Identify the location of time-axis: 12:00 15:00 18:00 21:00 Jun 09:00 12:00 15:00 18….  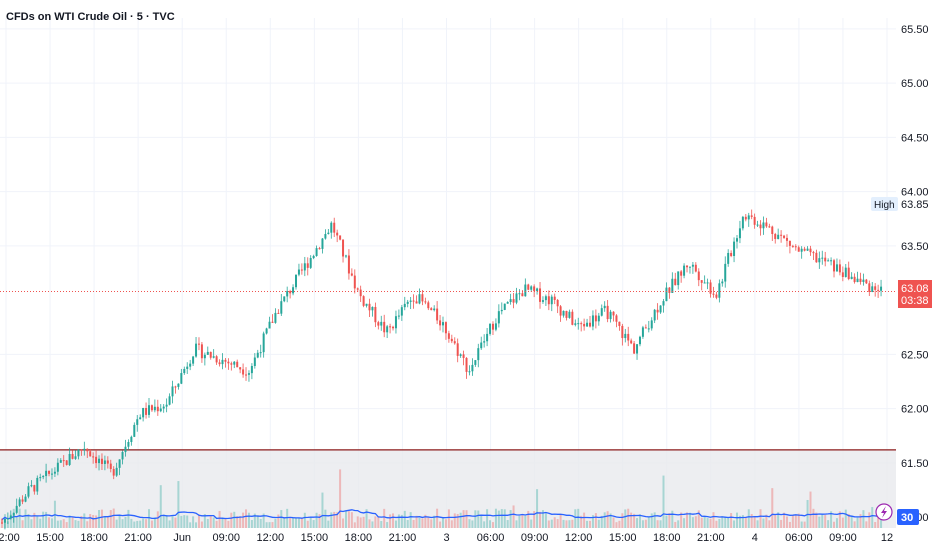
(446, 538).